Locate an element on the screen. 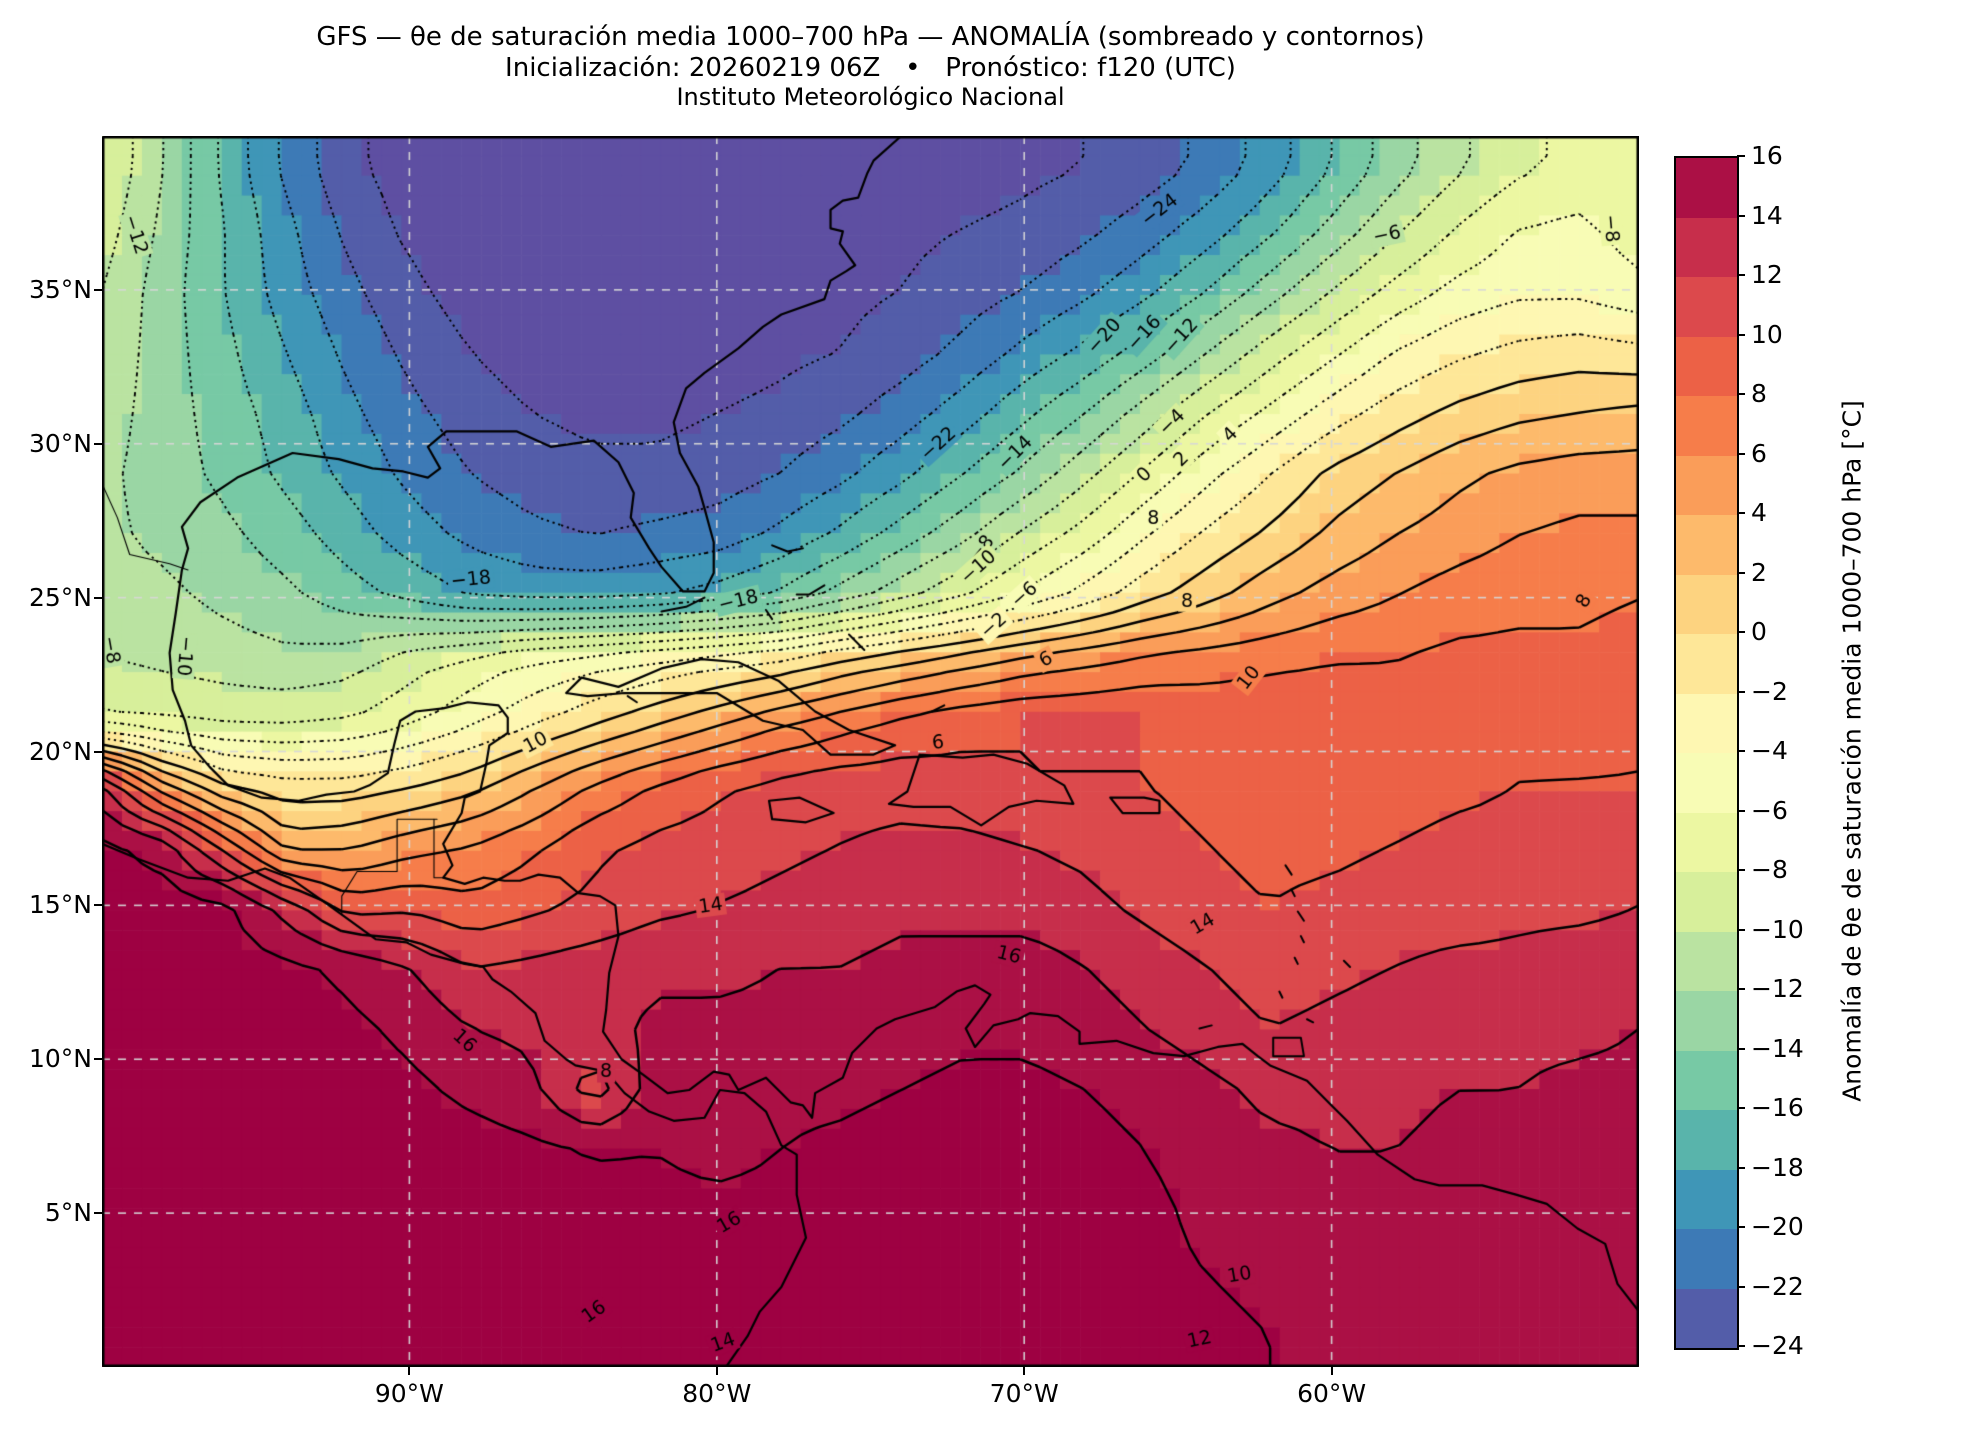  colorbar-tick-label: −10 is located at coordinates (1777, 929).